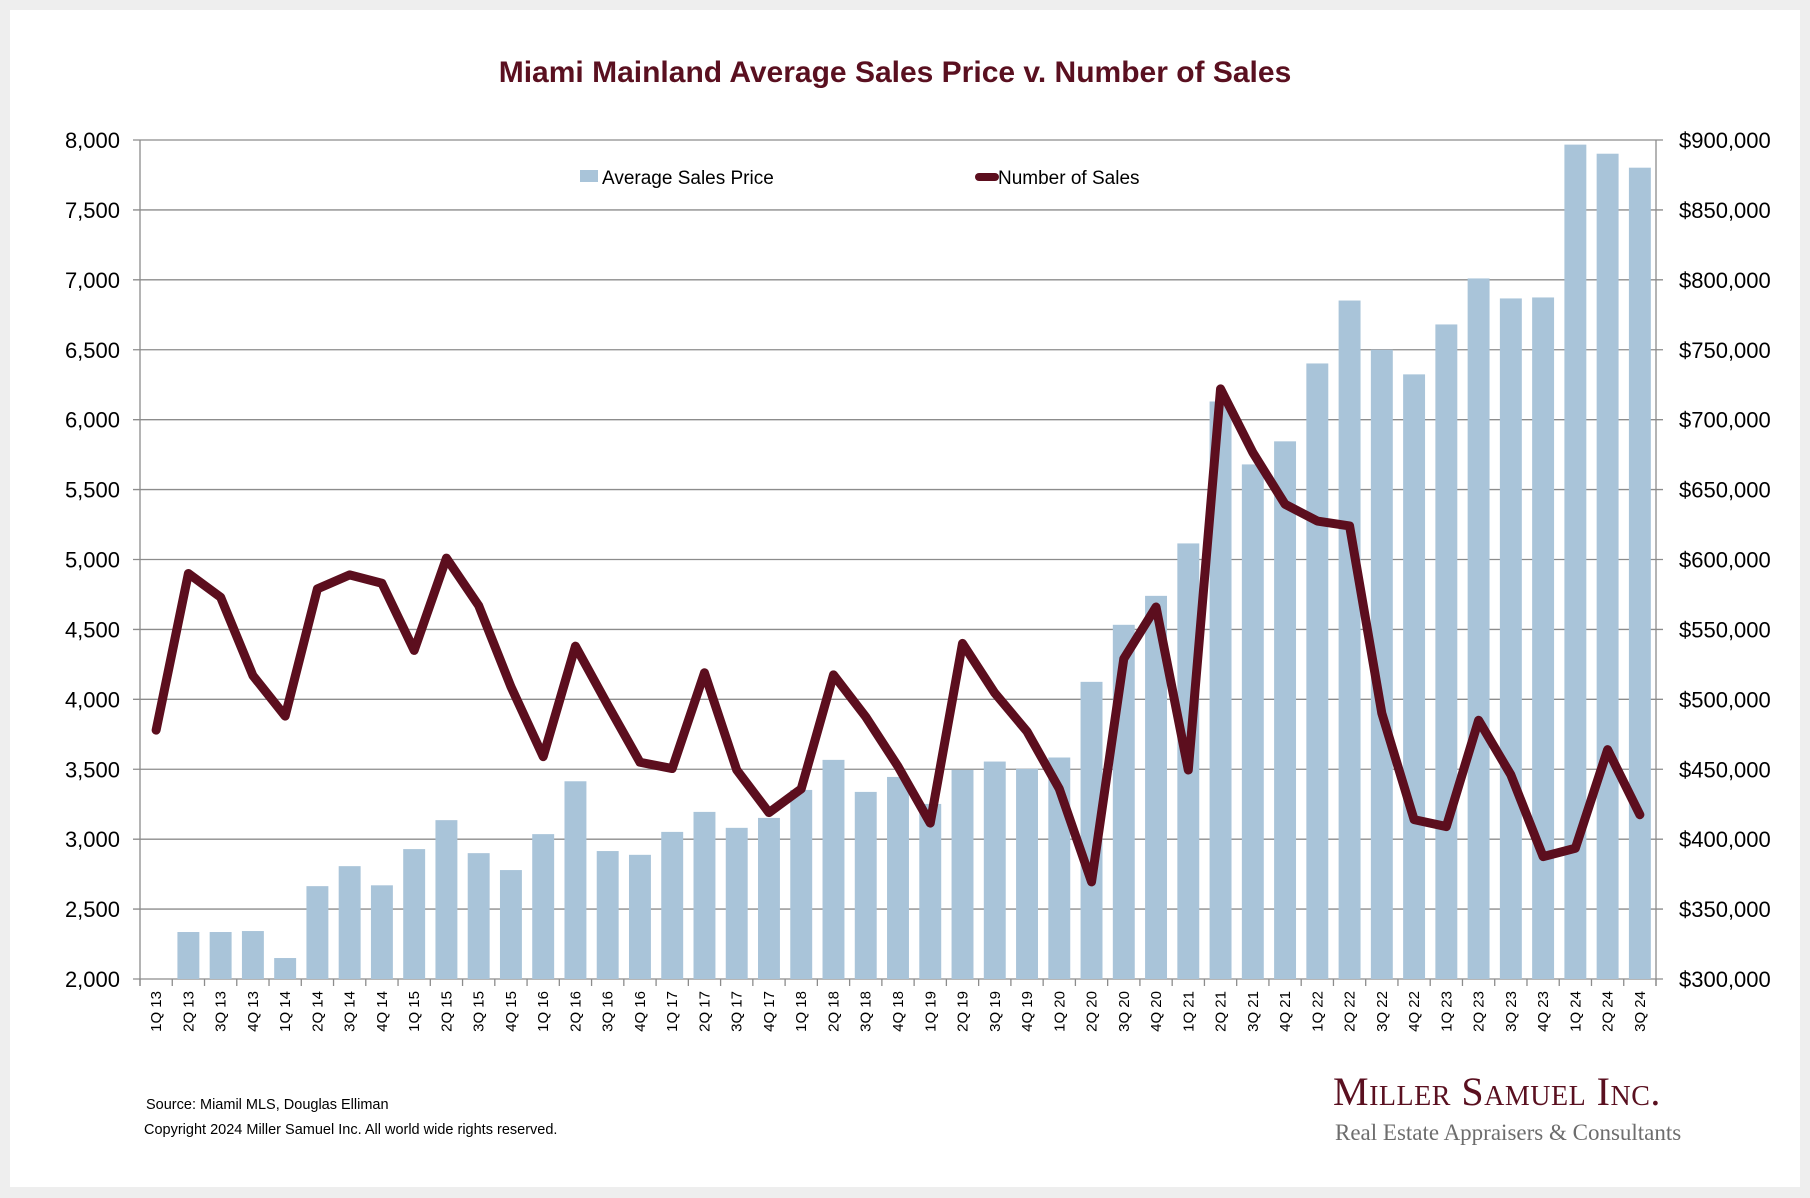 The height and width of the screenshot is (1198, 1810). I want to click on x-category-label: 1Q 19, so click(930, 1011).